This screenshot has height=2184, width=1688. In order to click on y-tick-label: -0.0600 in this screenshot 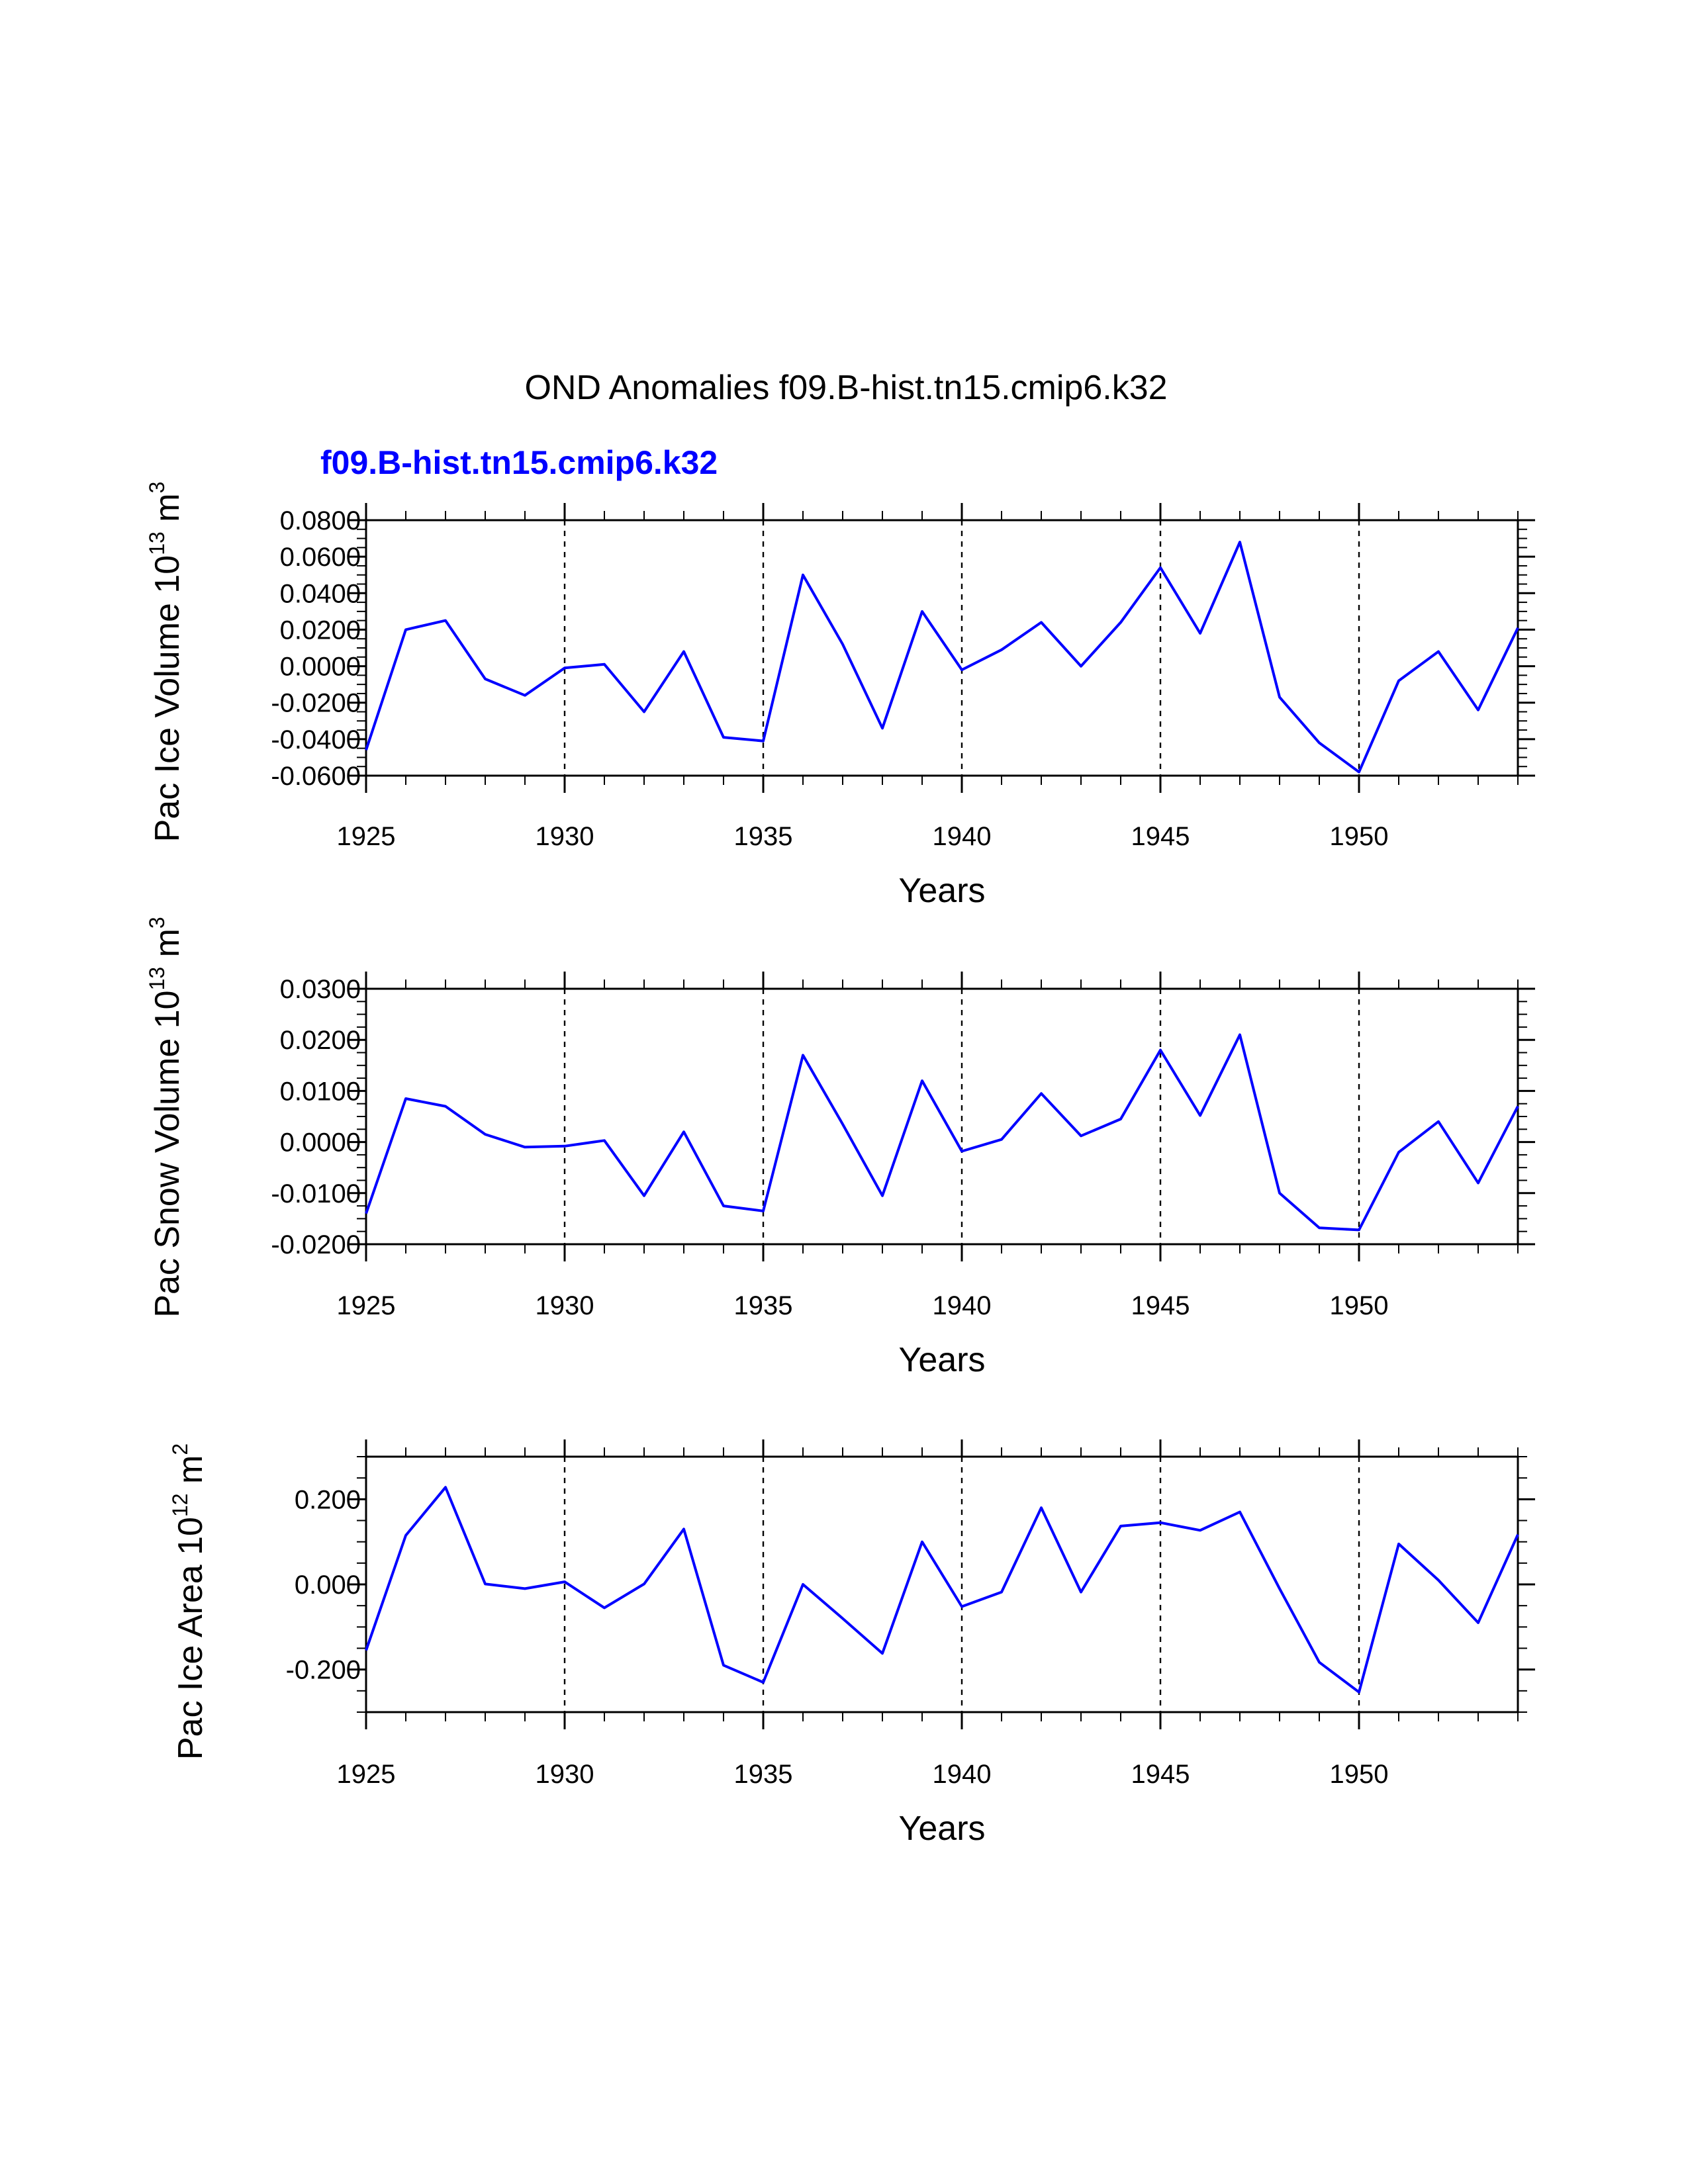, I will do `click(316, 776)`.